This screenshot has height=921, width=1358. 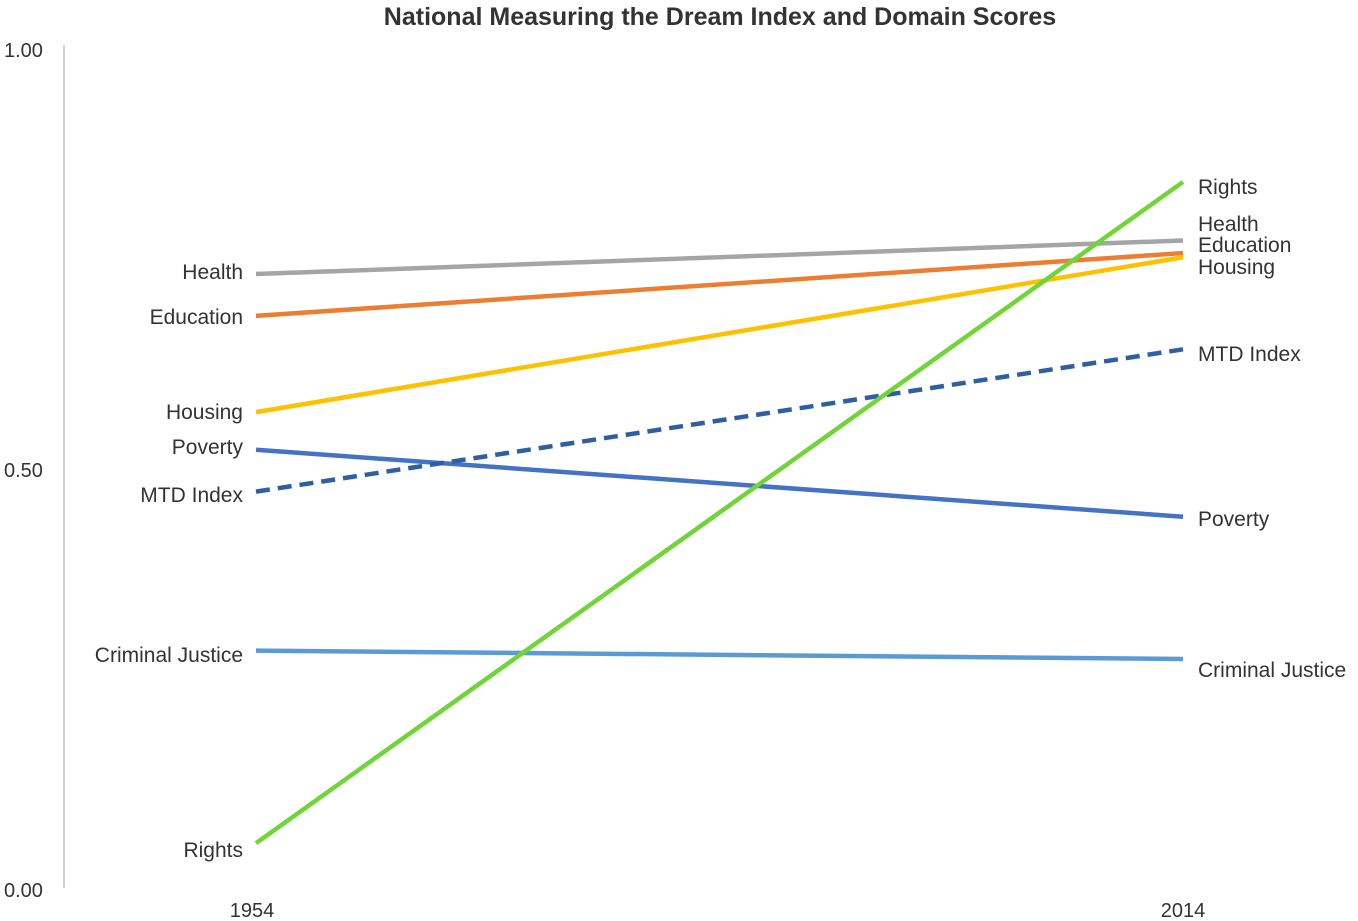 What do you see at coordinates (1234, 519) in the screenshot?
I see `label-2014-poverty: Poverty` at bounding box center [1234, 519].